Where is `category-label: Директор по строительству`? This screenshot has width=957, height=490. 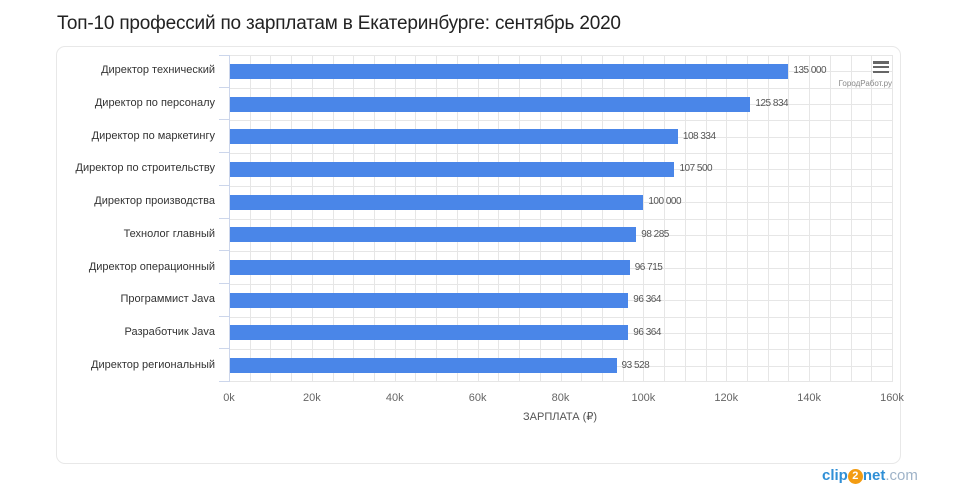
category-label: Директор по строительству is located at coordinates (145, 168).